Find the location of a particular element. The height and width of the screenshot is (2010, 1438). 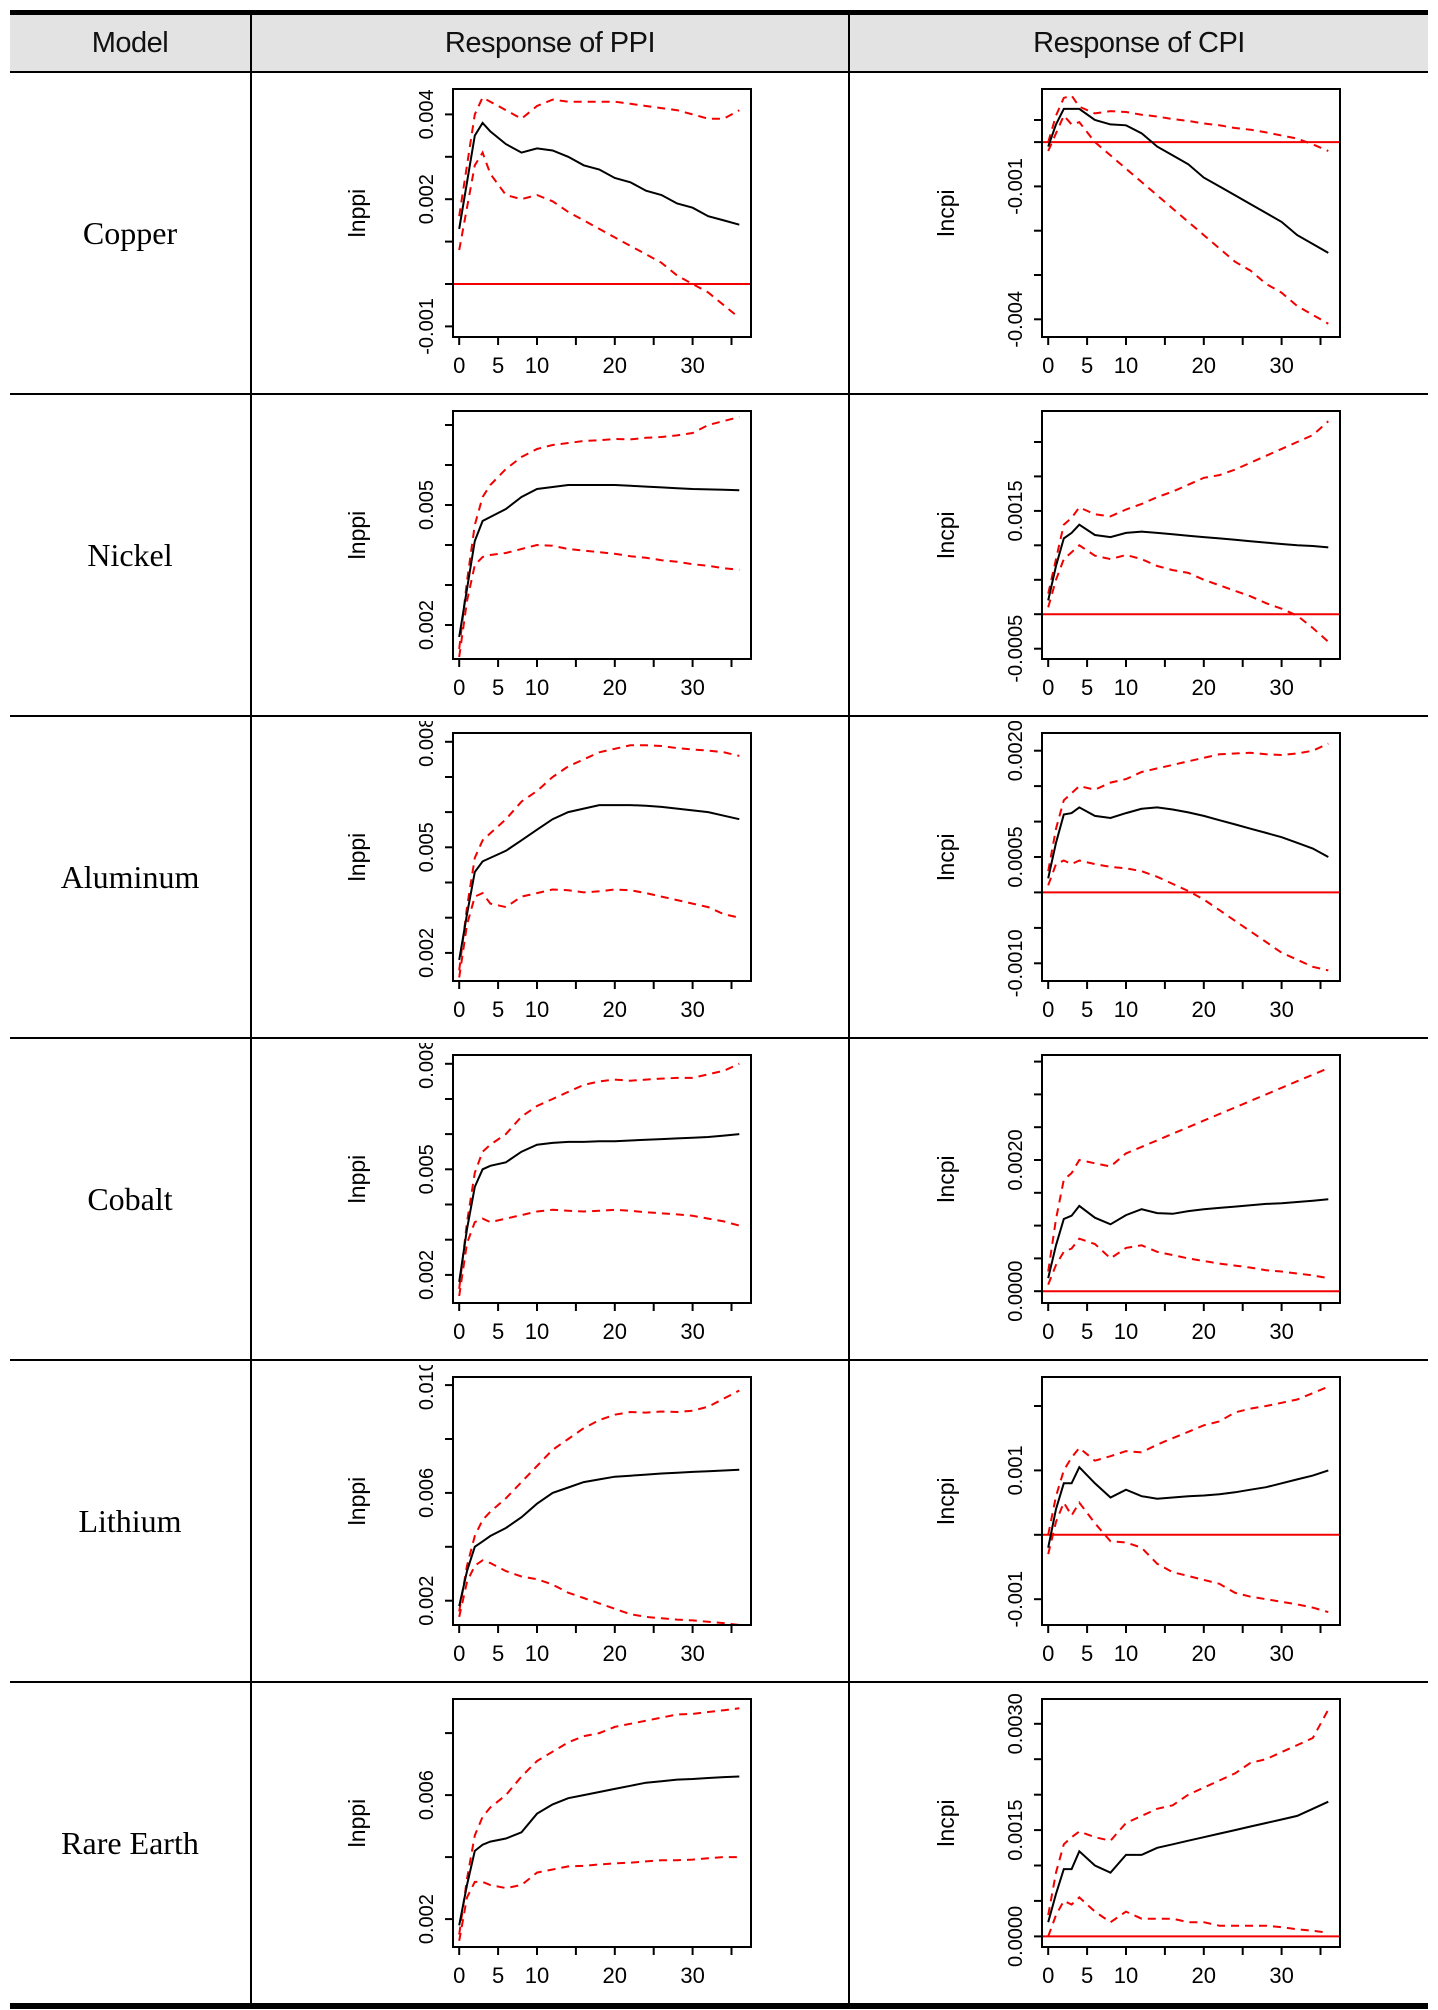

svg-text: 0.001 is located at coordinates (1016, 1470).